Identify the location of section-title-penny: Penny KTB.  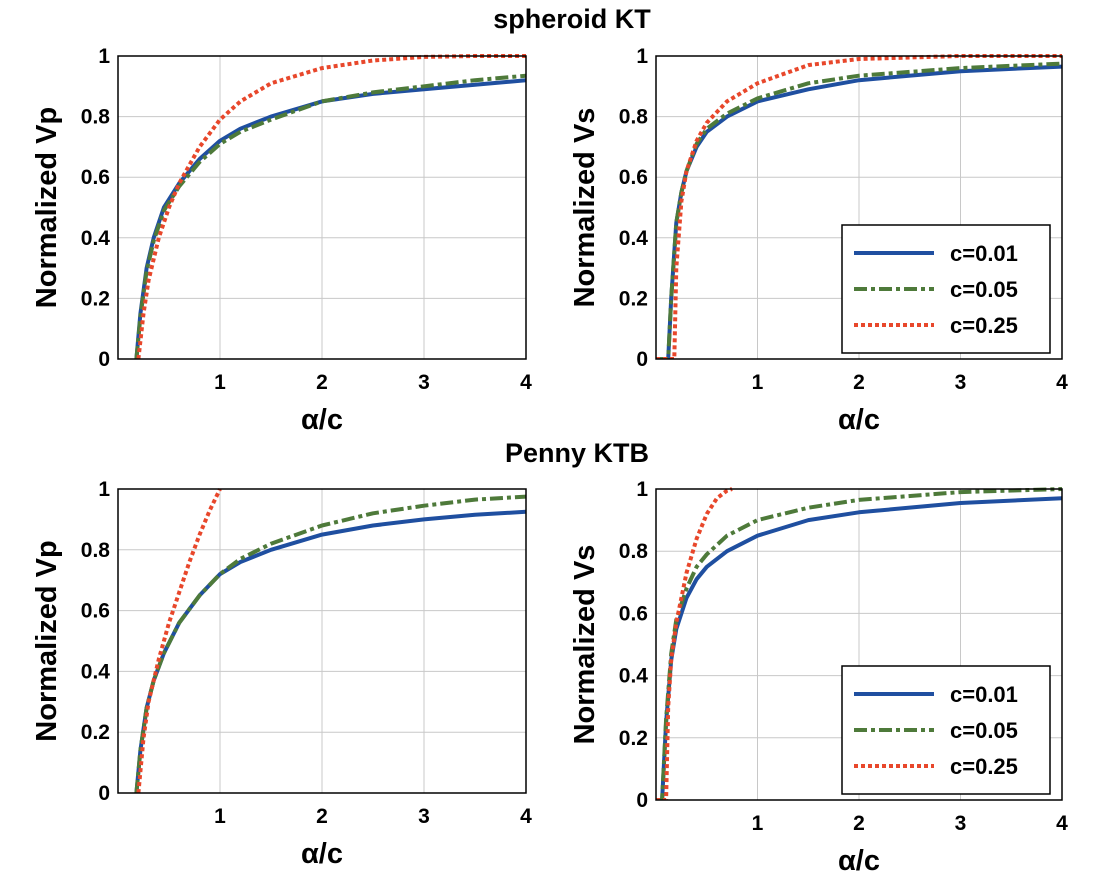
(577, 453).